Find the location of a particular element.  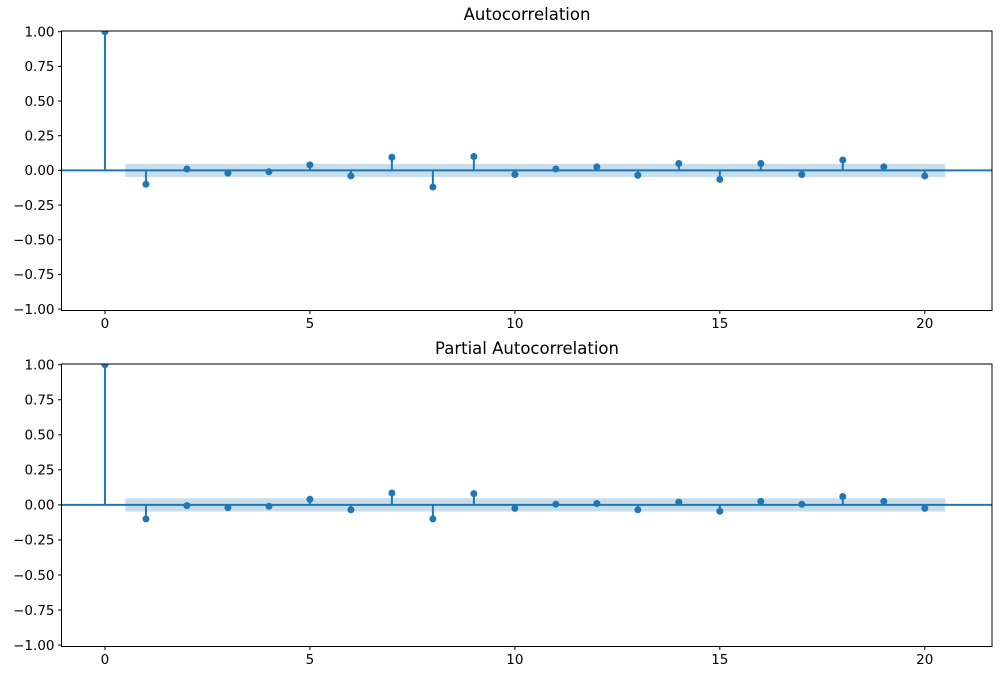

pacf-plot-title: Partial Autocorrelation is located at coordinates (527, 348).